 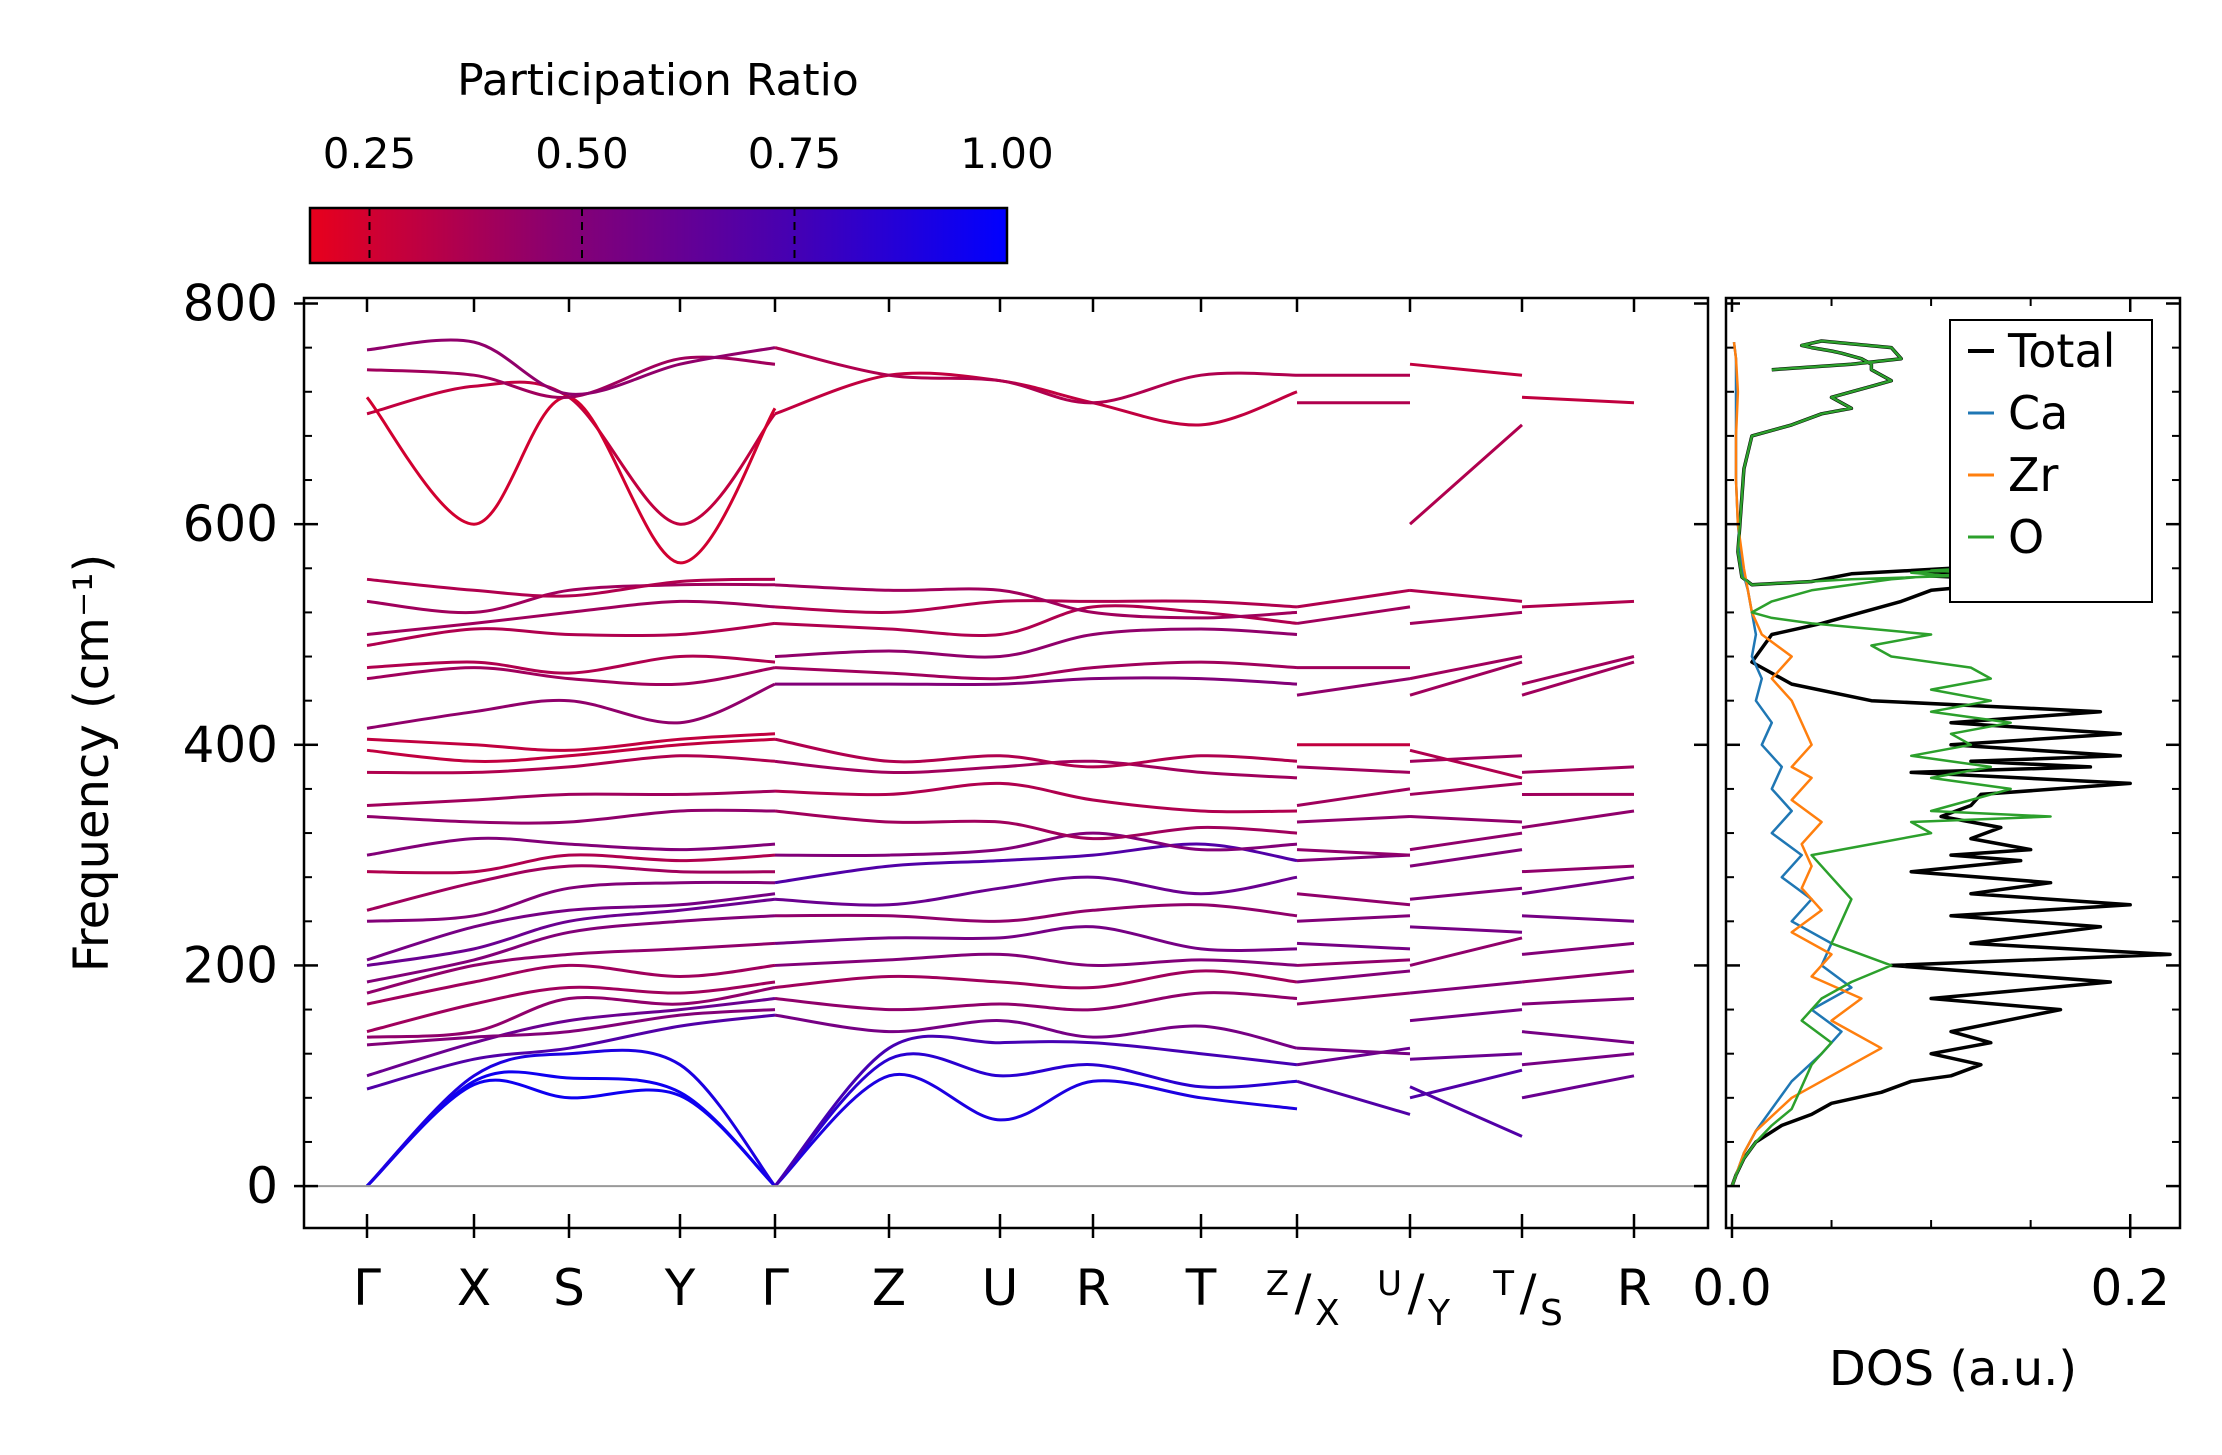 I want to click on kpoint-super: T, so click(x=1503, y=1284).